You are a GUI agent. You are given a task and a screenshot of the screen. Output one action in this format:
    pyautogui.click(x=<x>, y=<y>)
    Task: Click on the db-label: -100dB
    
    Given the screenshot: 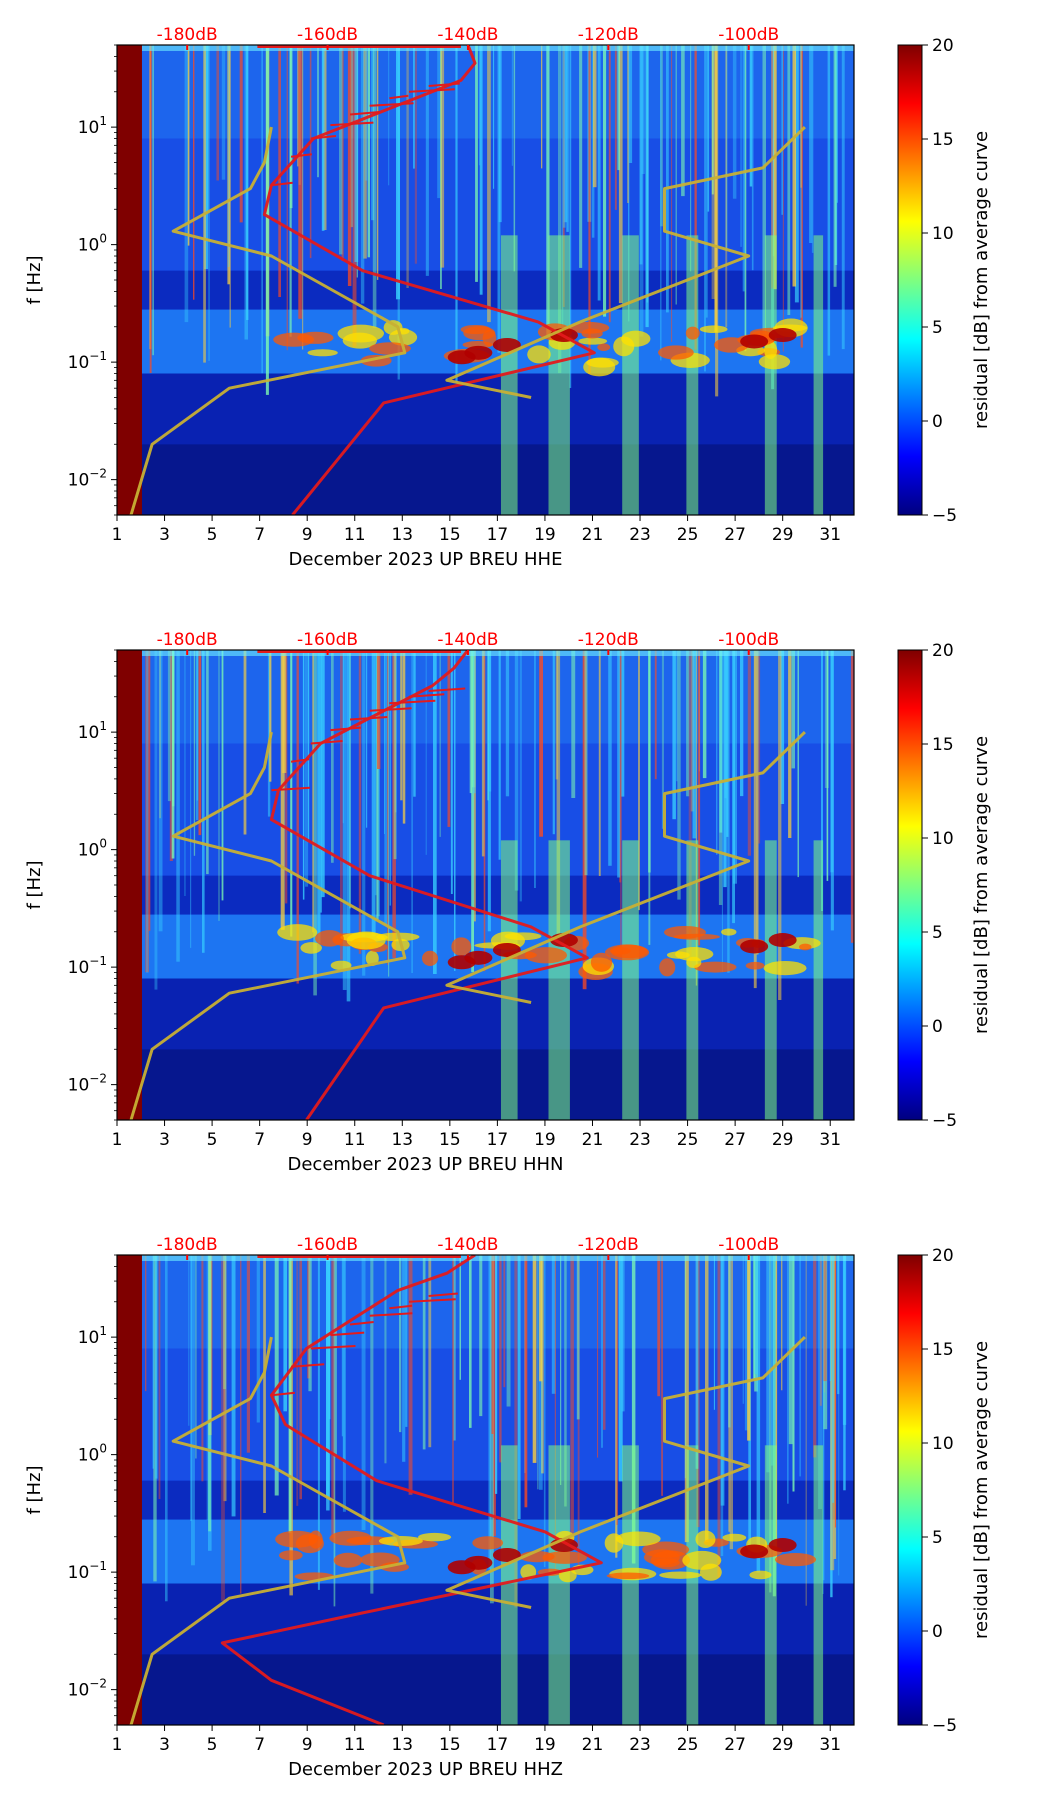 What is the action you would take?
    pyautogui.click(x=748, y=640)
    